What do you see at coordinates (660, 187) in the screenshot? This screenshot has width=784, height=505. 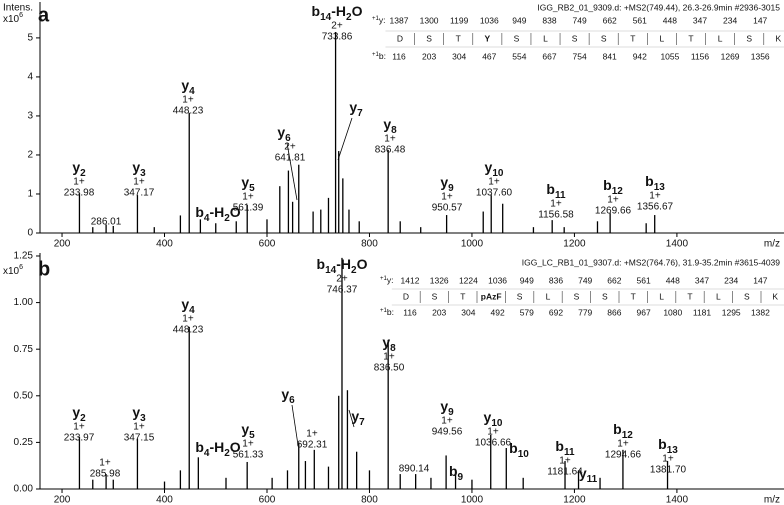 I see `text-part: 13` at bounding box center [660, 187].